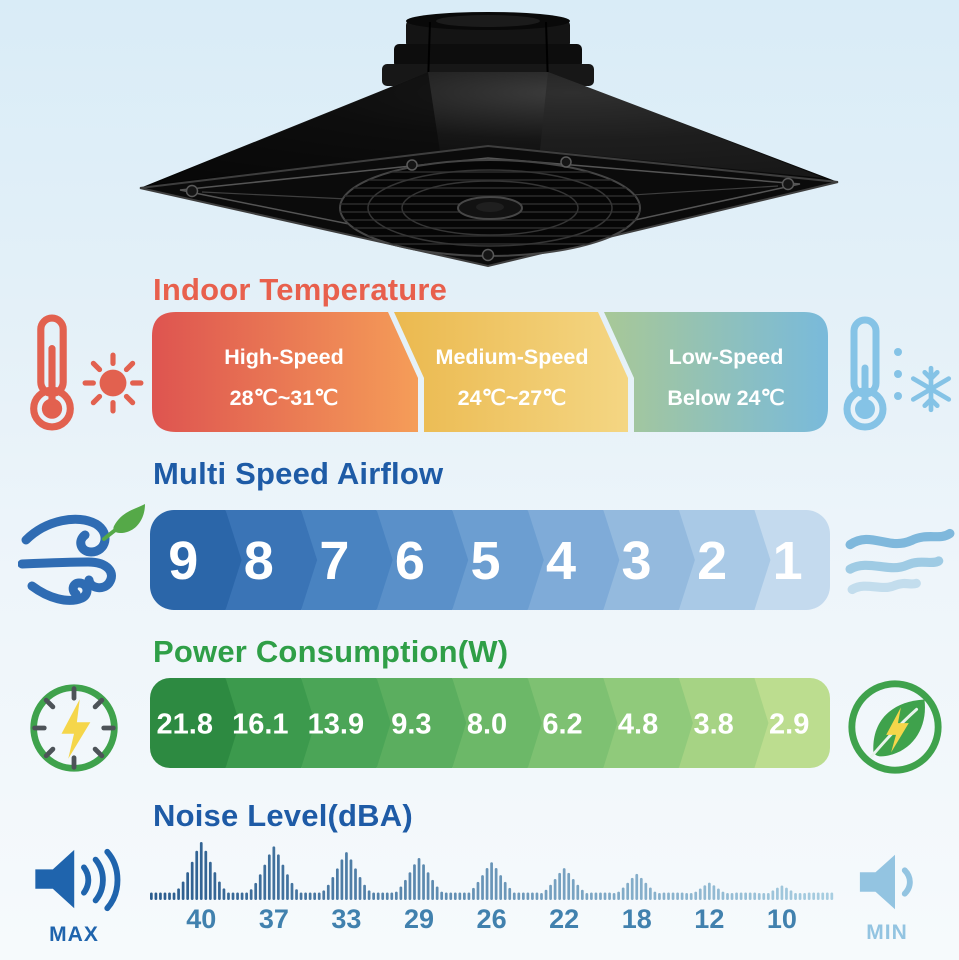 Image resolution: width=959 pixels, height=960 pixels. Describe the element at coordinates (561, 561) in the screenshot. I see `airflow-speed-value: 4` at that location.